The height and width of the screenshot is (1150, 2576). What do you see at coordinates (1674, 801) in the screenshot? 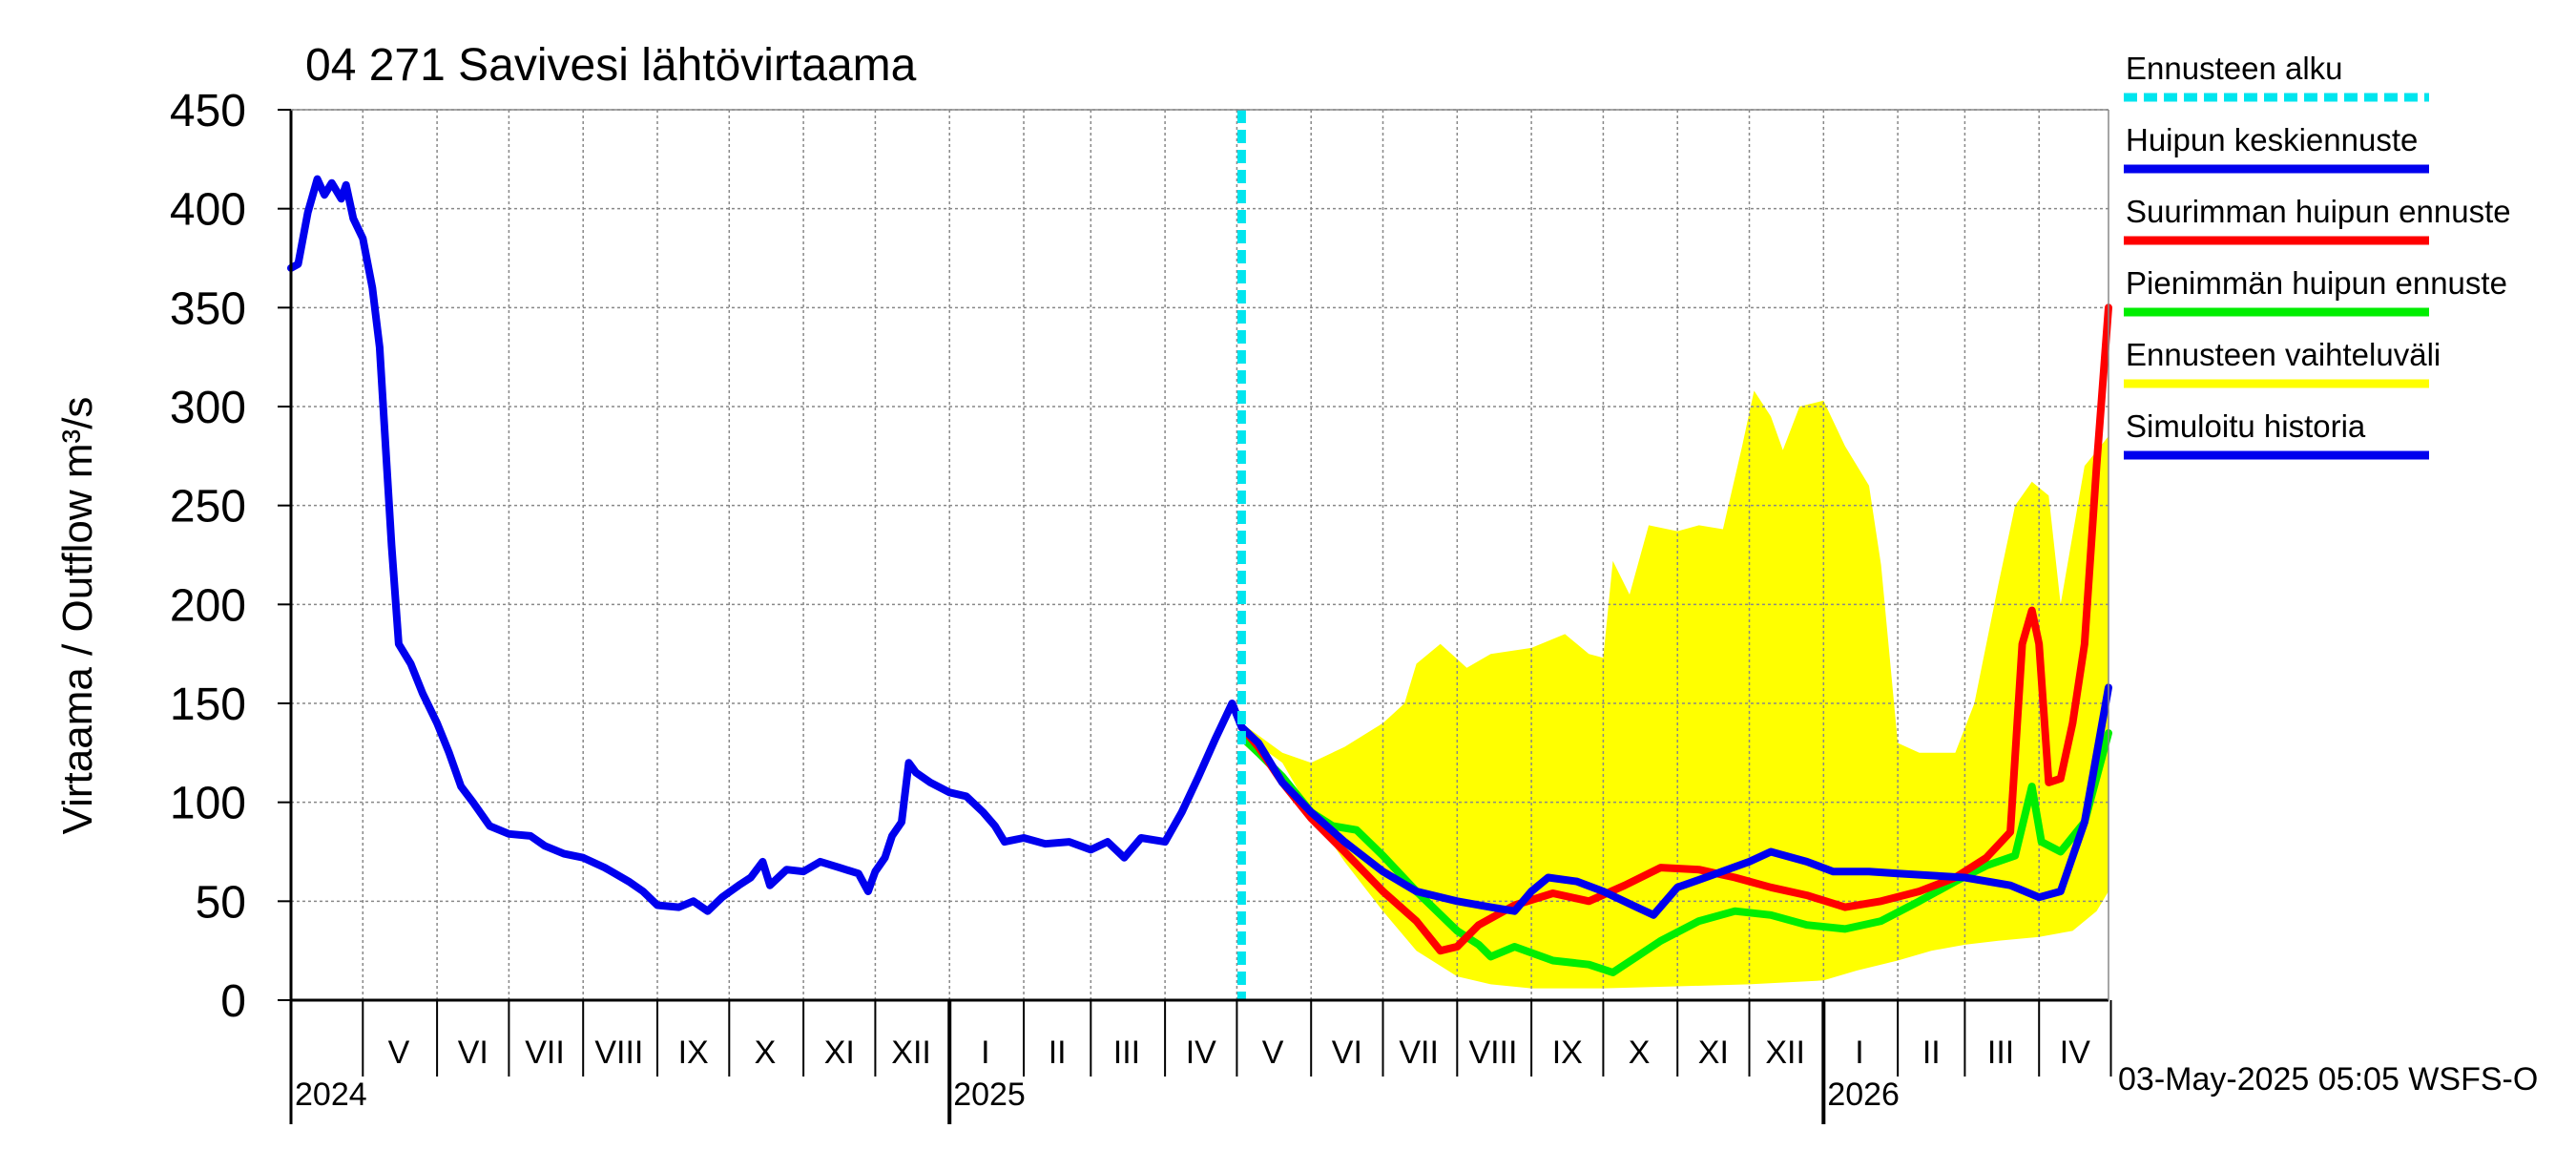
I see `series-line-huipun-keskiennuste` at bounding box center [1674, 801].